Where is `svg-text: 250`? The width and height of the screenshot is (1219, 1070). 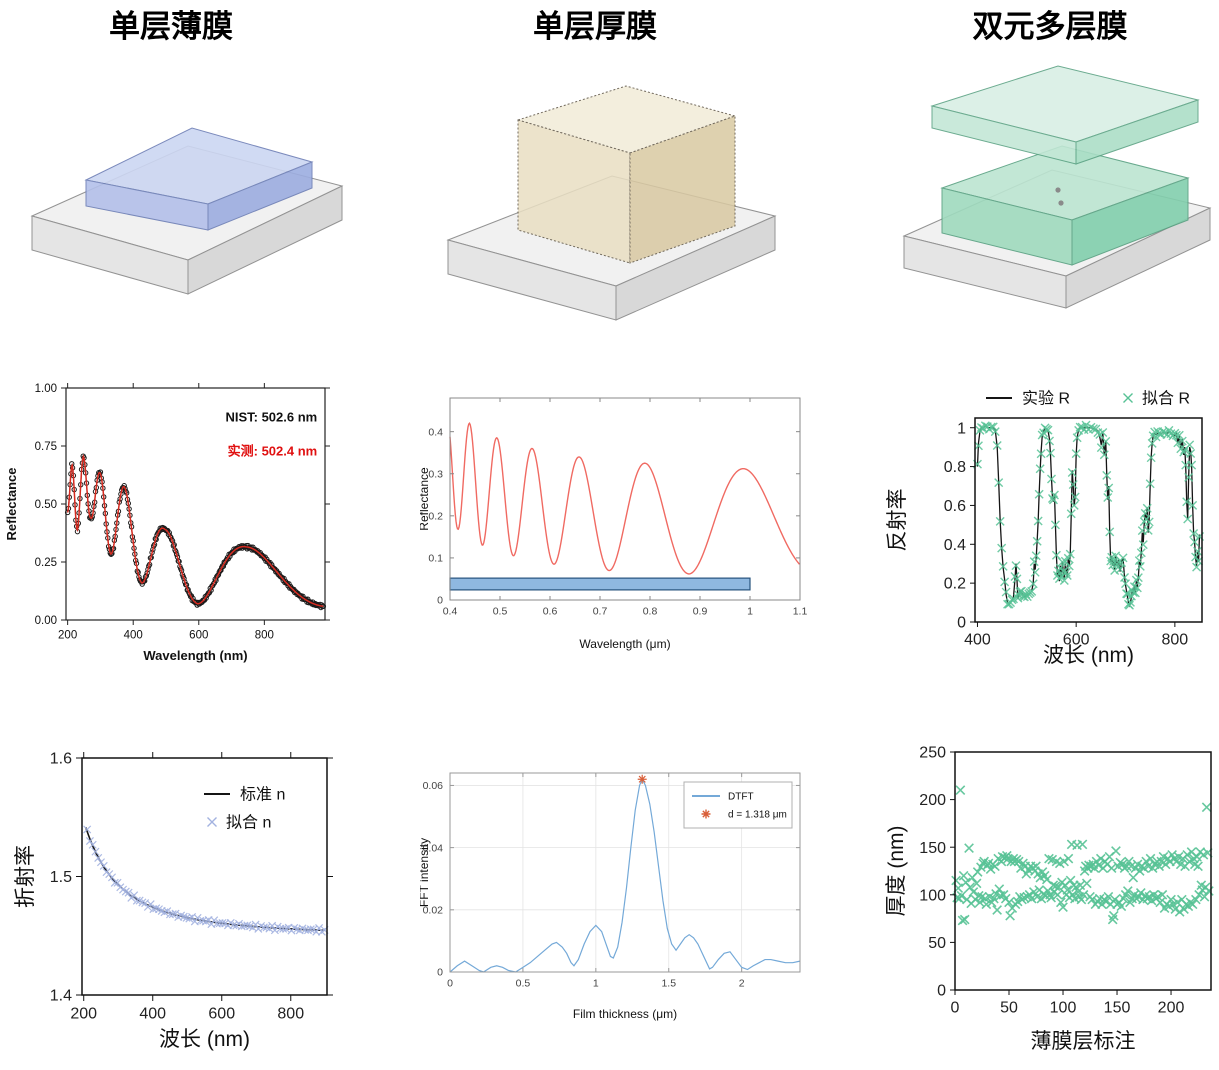
svg-text: 250 is located at coordinates (932, 753).